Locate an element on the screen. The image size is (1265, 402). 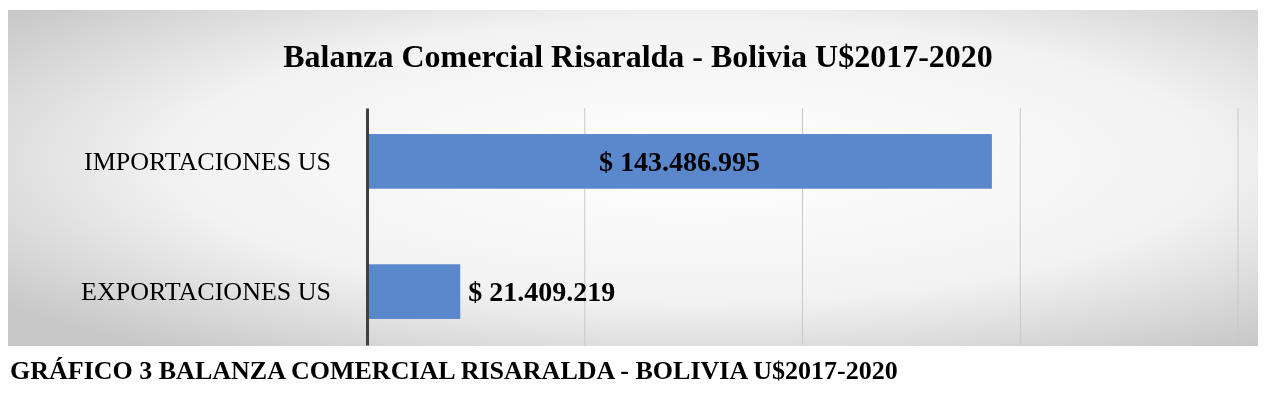
y-tick-label: EXPORTACIONES US is located at coordinates (206, 291).